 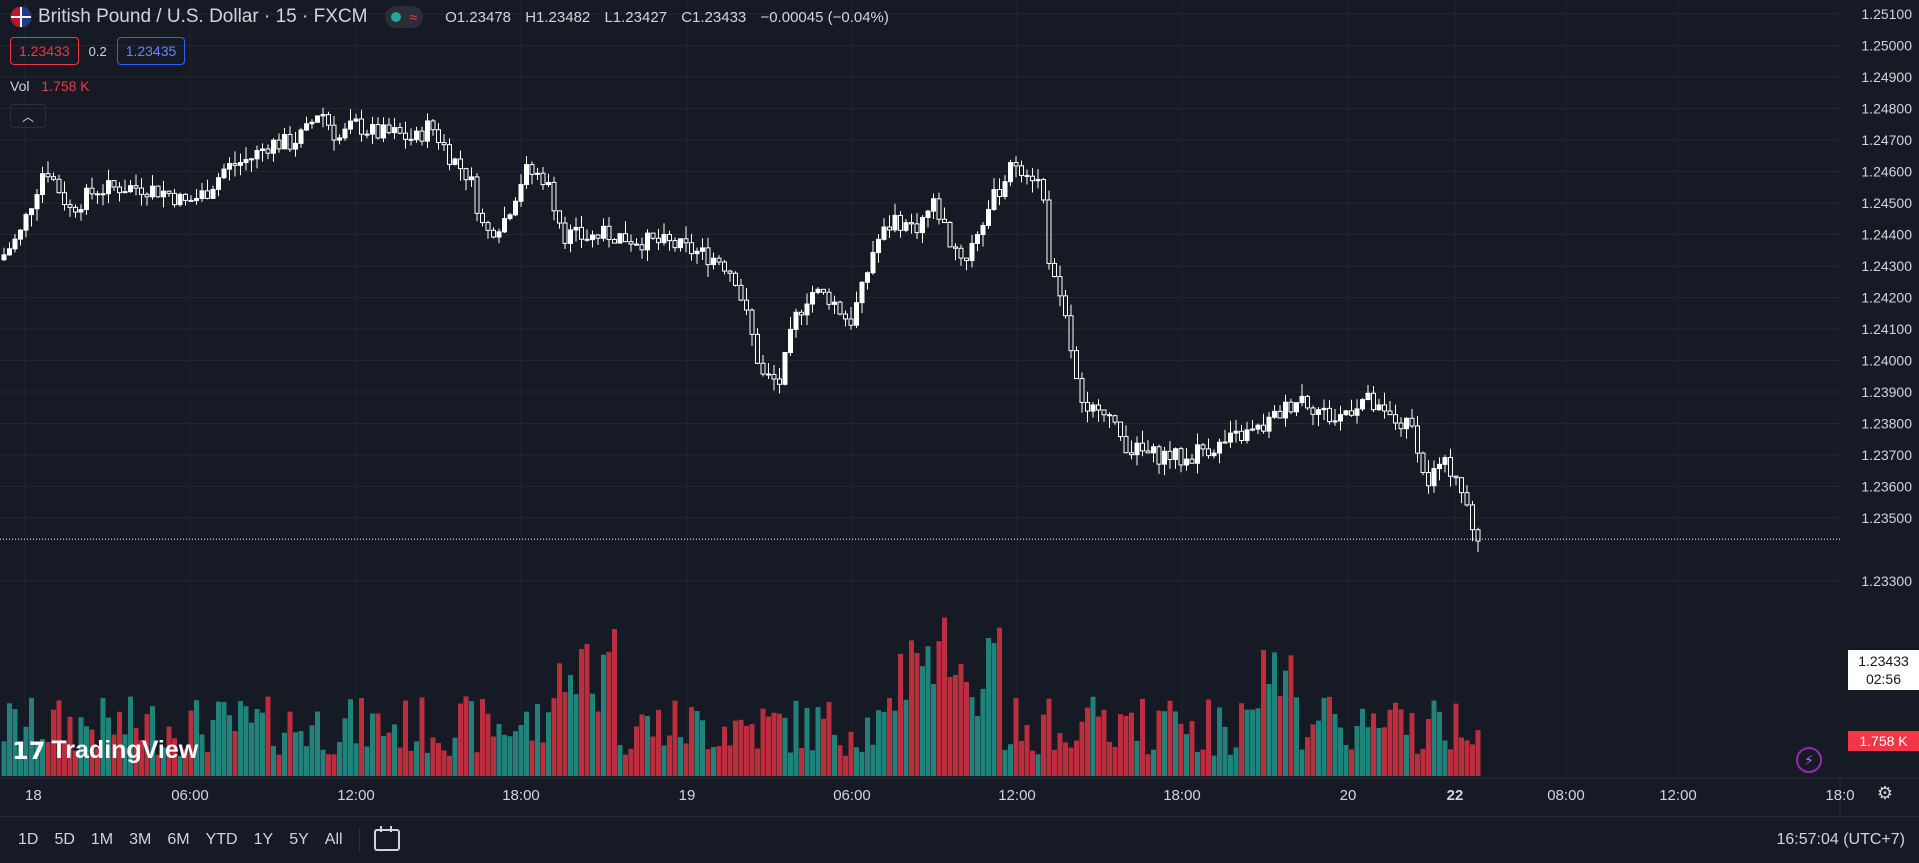 What do you see at coordinates (1348, 795) in the screenshot?
I see `x-tick-label: 20` at bounding box center [1348, 795].